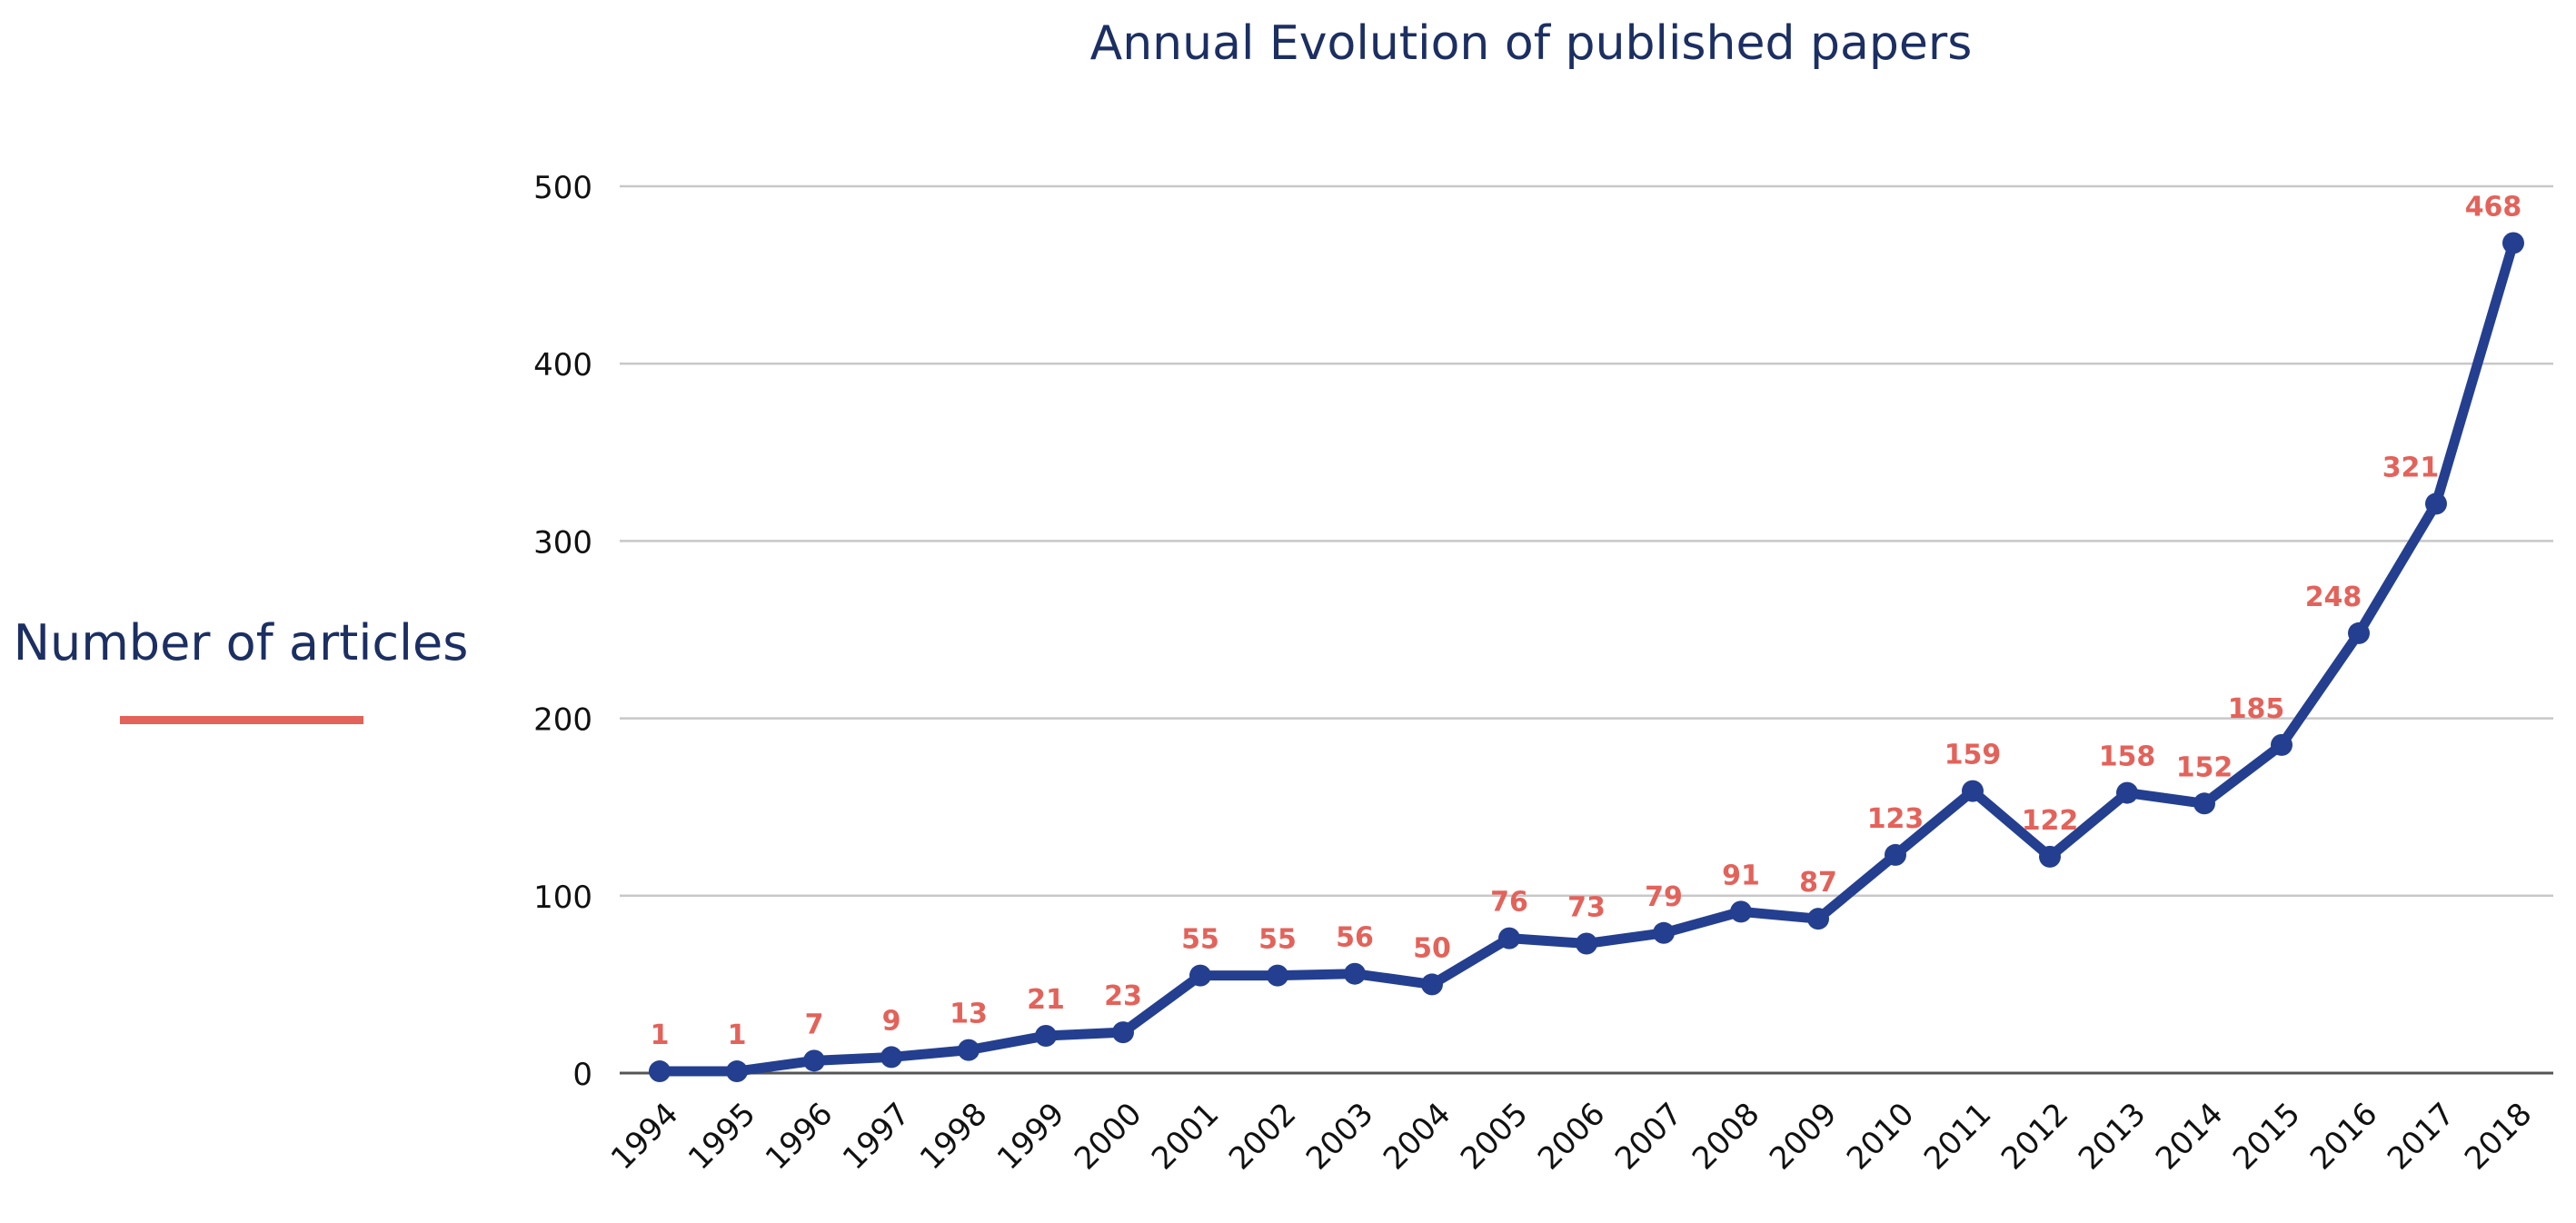  Describe the element at coordinates (1648, 1137) in the screenshot. I see `x-tick-label: 2007` at that location.